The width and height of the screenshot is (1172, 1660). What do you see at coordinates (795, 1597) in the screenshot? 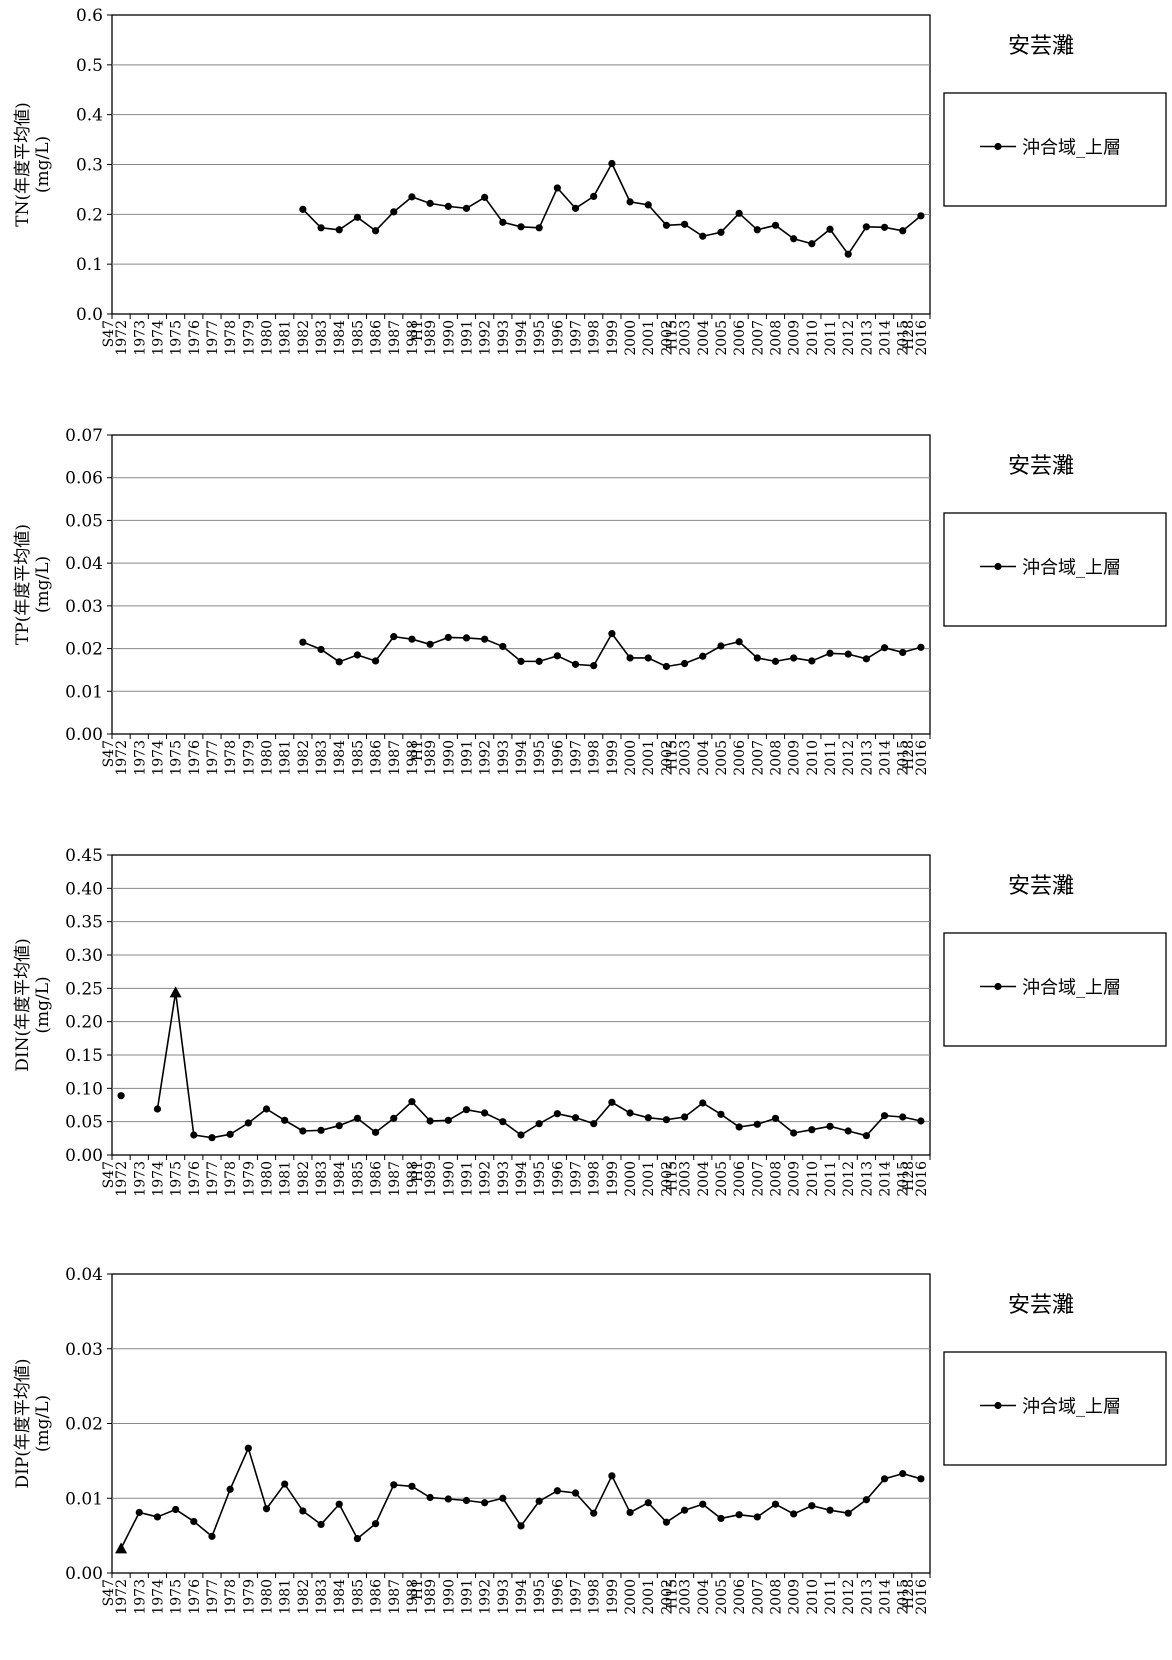
I see `x-tick-label: 2009` at bounding box center [795, 1597].